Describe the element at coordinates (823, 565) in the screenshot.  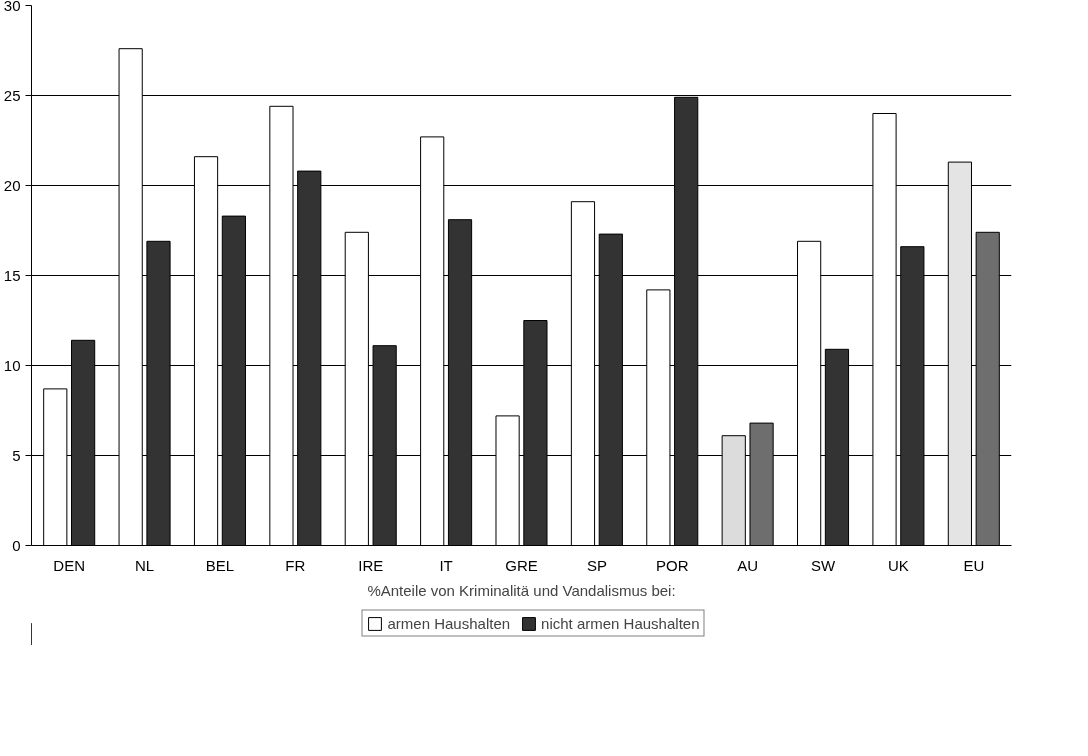
I see `x-tick-label: SW` at that location.